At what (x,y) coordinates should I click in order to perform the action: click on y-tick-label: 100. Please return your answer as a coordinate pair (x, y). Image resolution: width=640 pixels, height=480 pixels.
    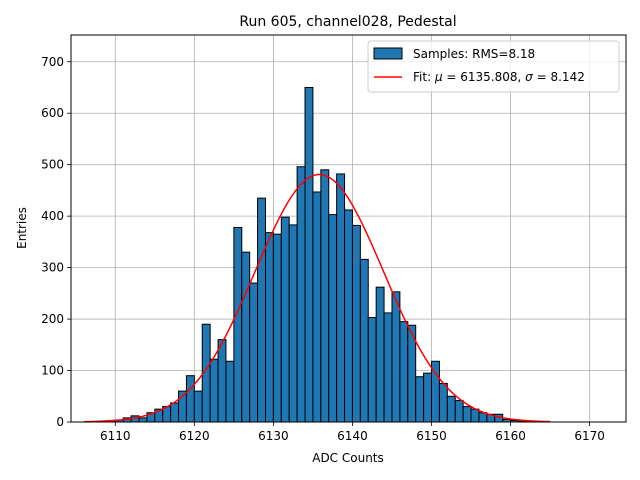
    Looking at the image, I should click on (52, 371).